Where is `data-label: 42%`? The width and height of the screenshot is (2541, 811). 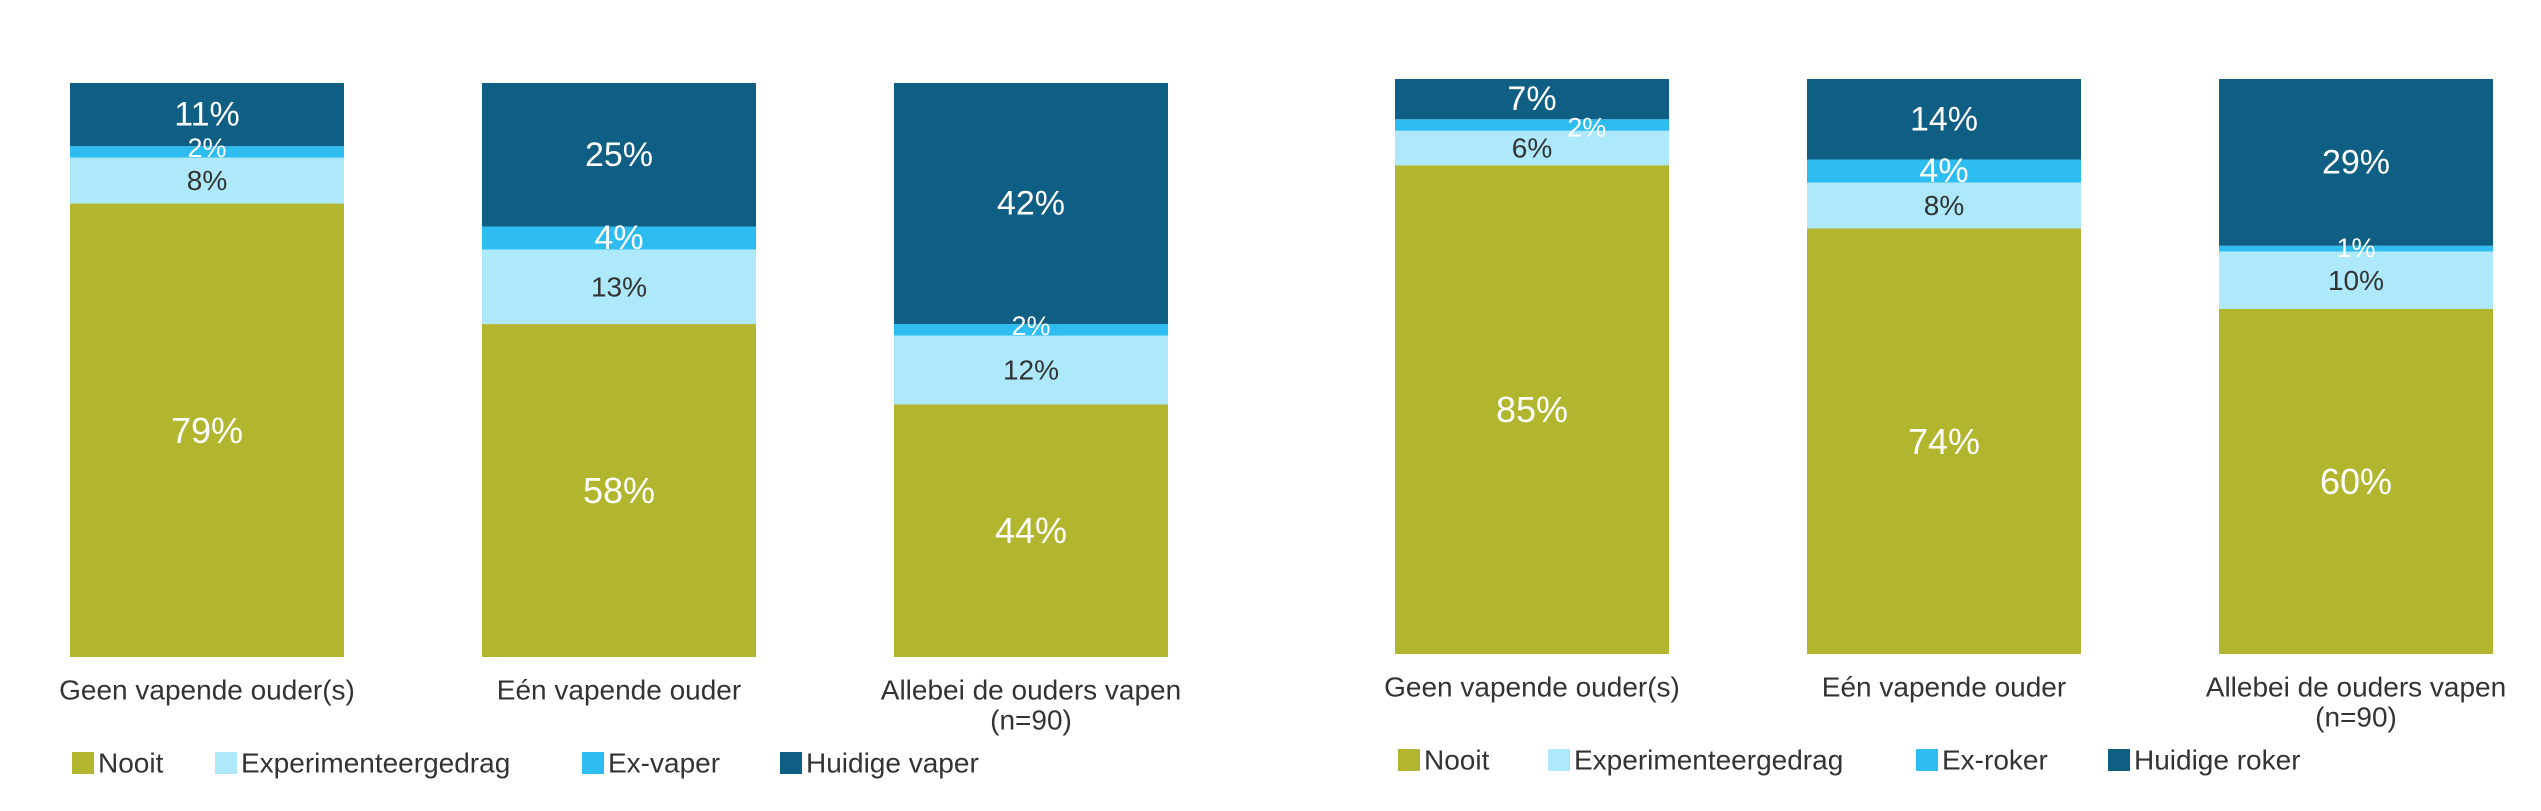
data-label: 42% is located at coordinates (1031, 204).